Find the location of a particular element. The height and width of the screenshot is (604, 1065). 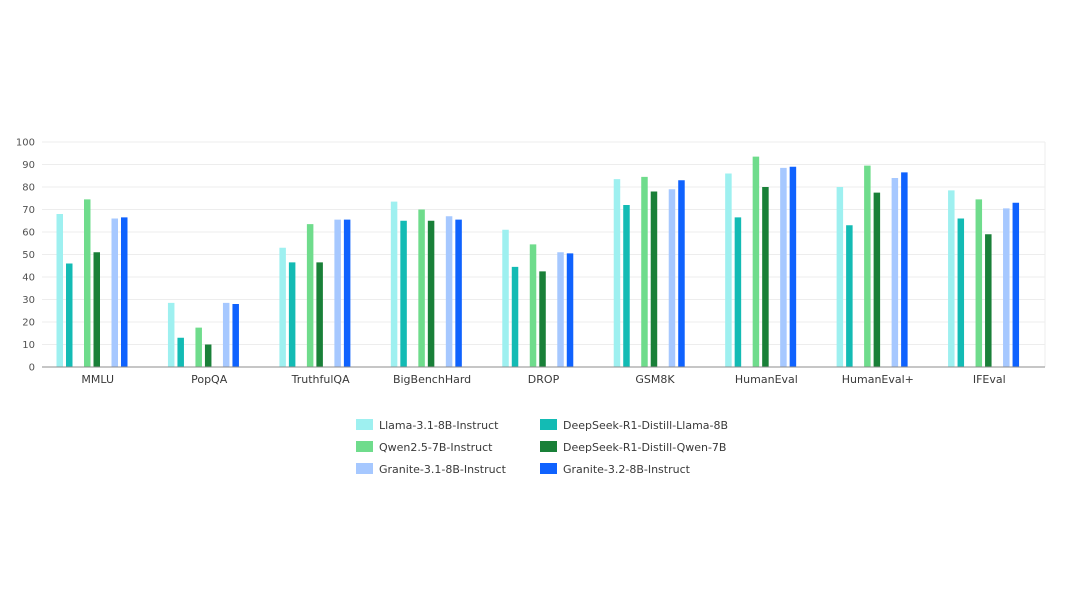

y-tick-label: 80 is located at coordinates (28, 188).